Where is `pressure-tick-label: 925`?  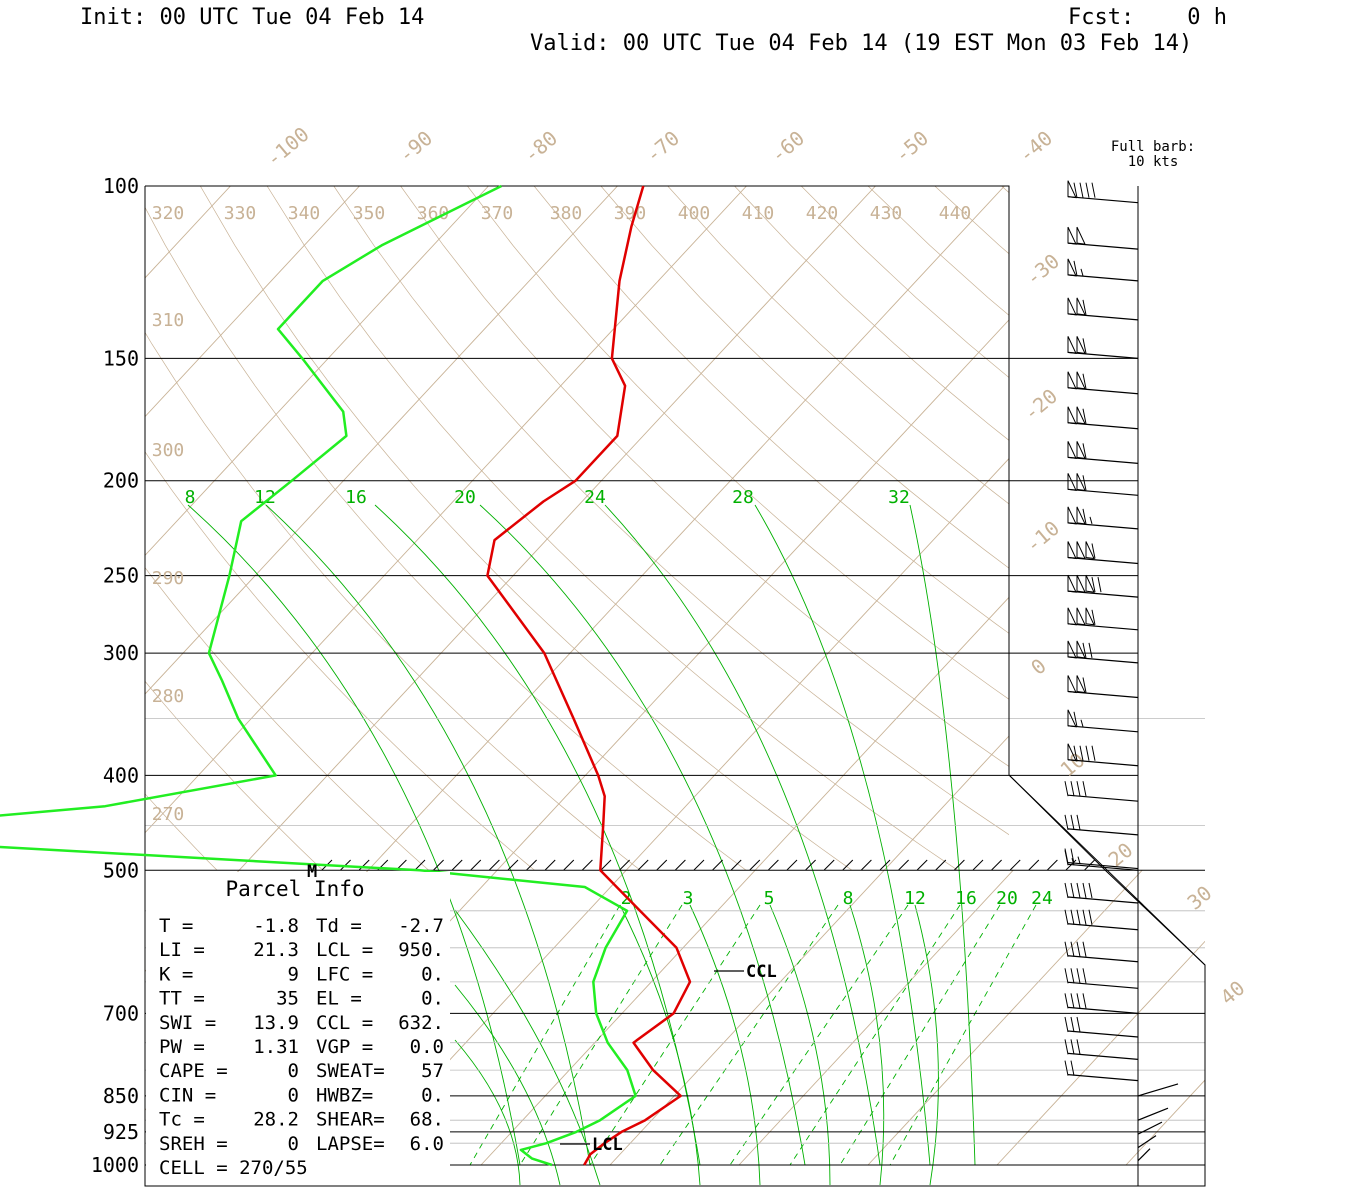
pressure-tick-label: 925 is located at coordinates (121, 1132).